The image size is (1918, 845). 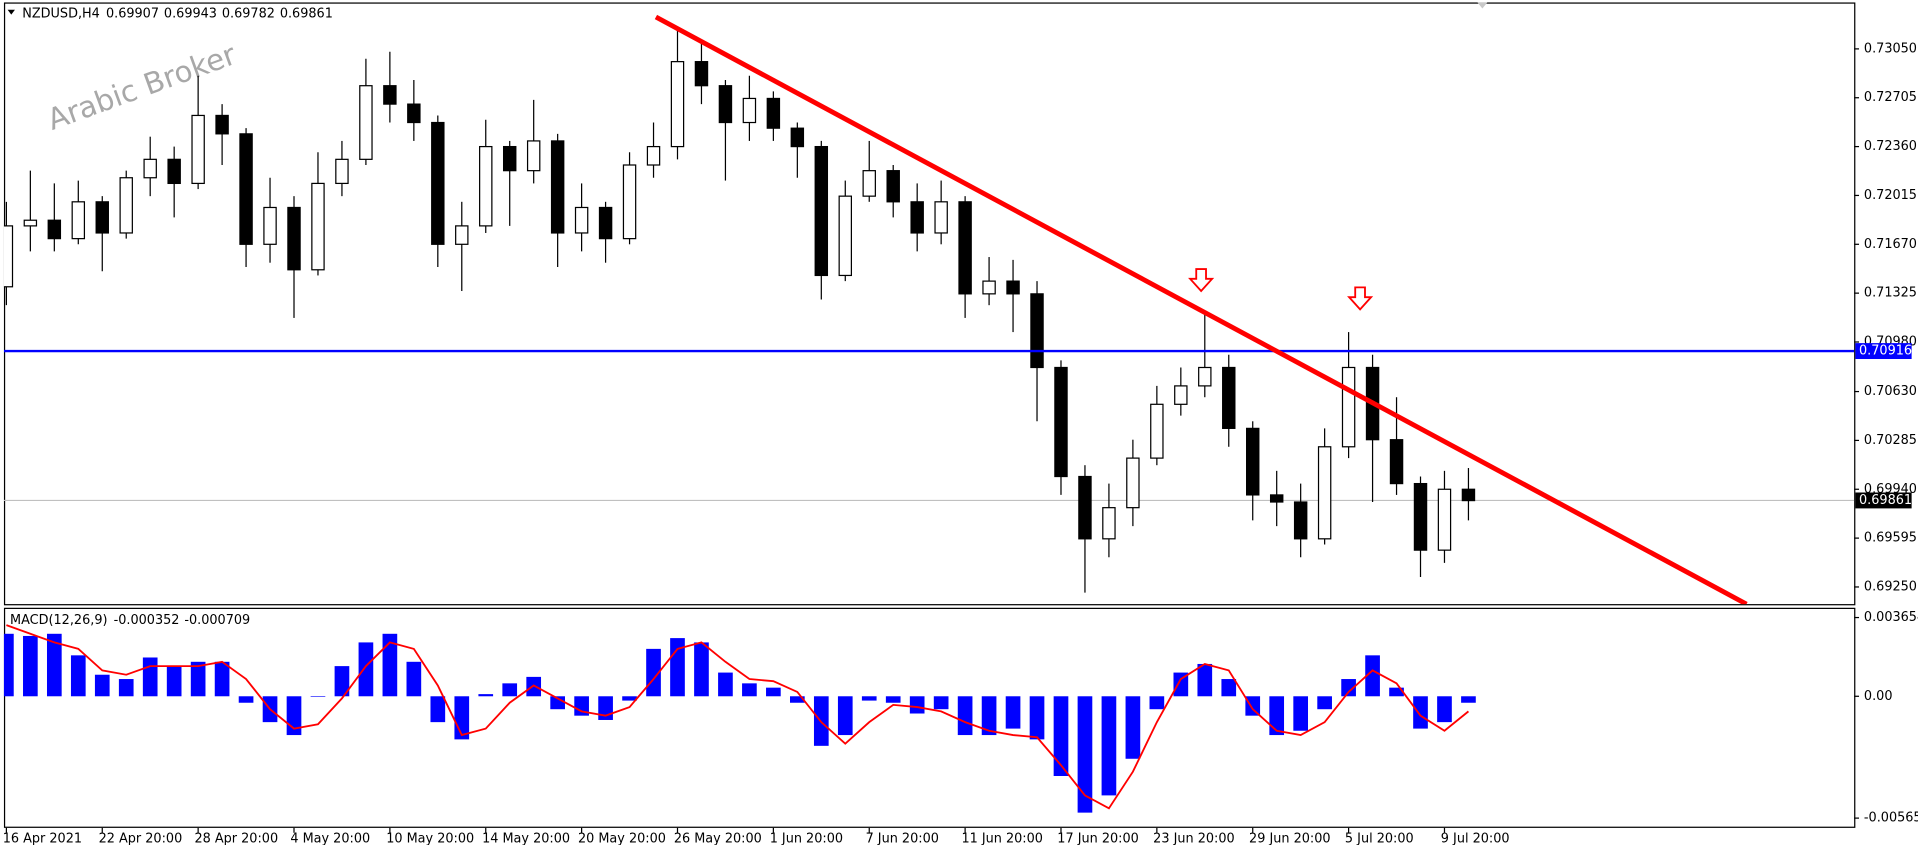 I want to click on menu-triangle, so click(x=11, y=12).